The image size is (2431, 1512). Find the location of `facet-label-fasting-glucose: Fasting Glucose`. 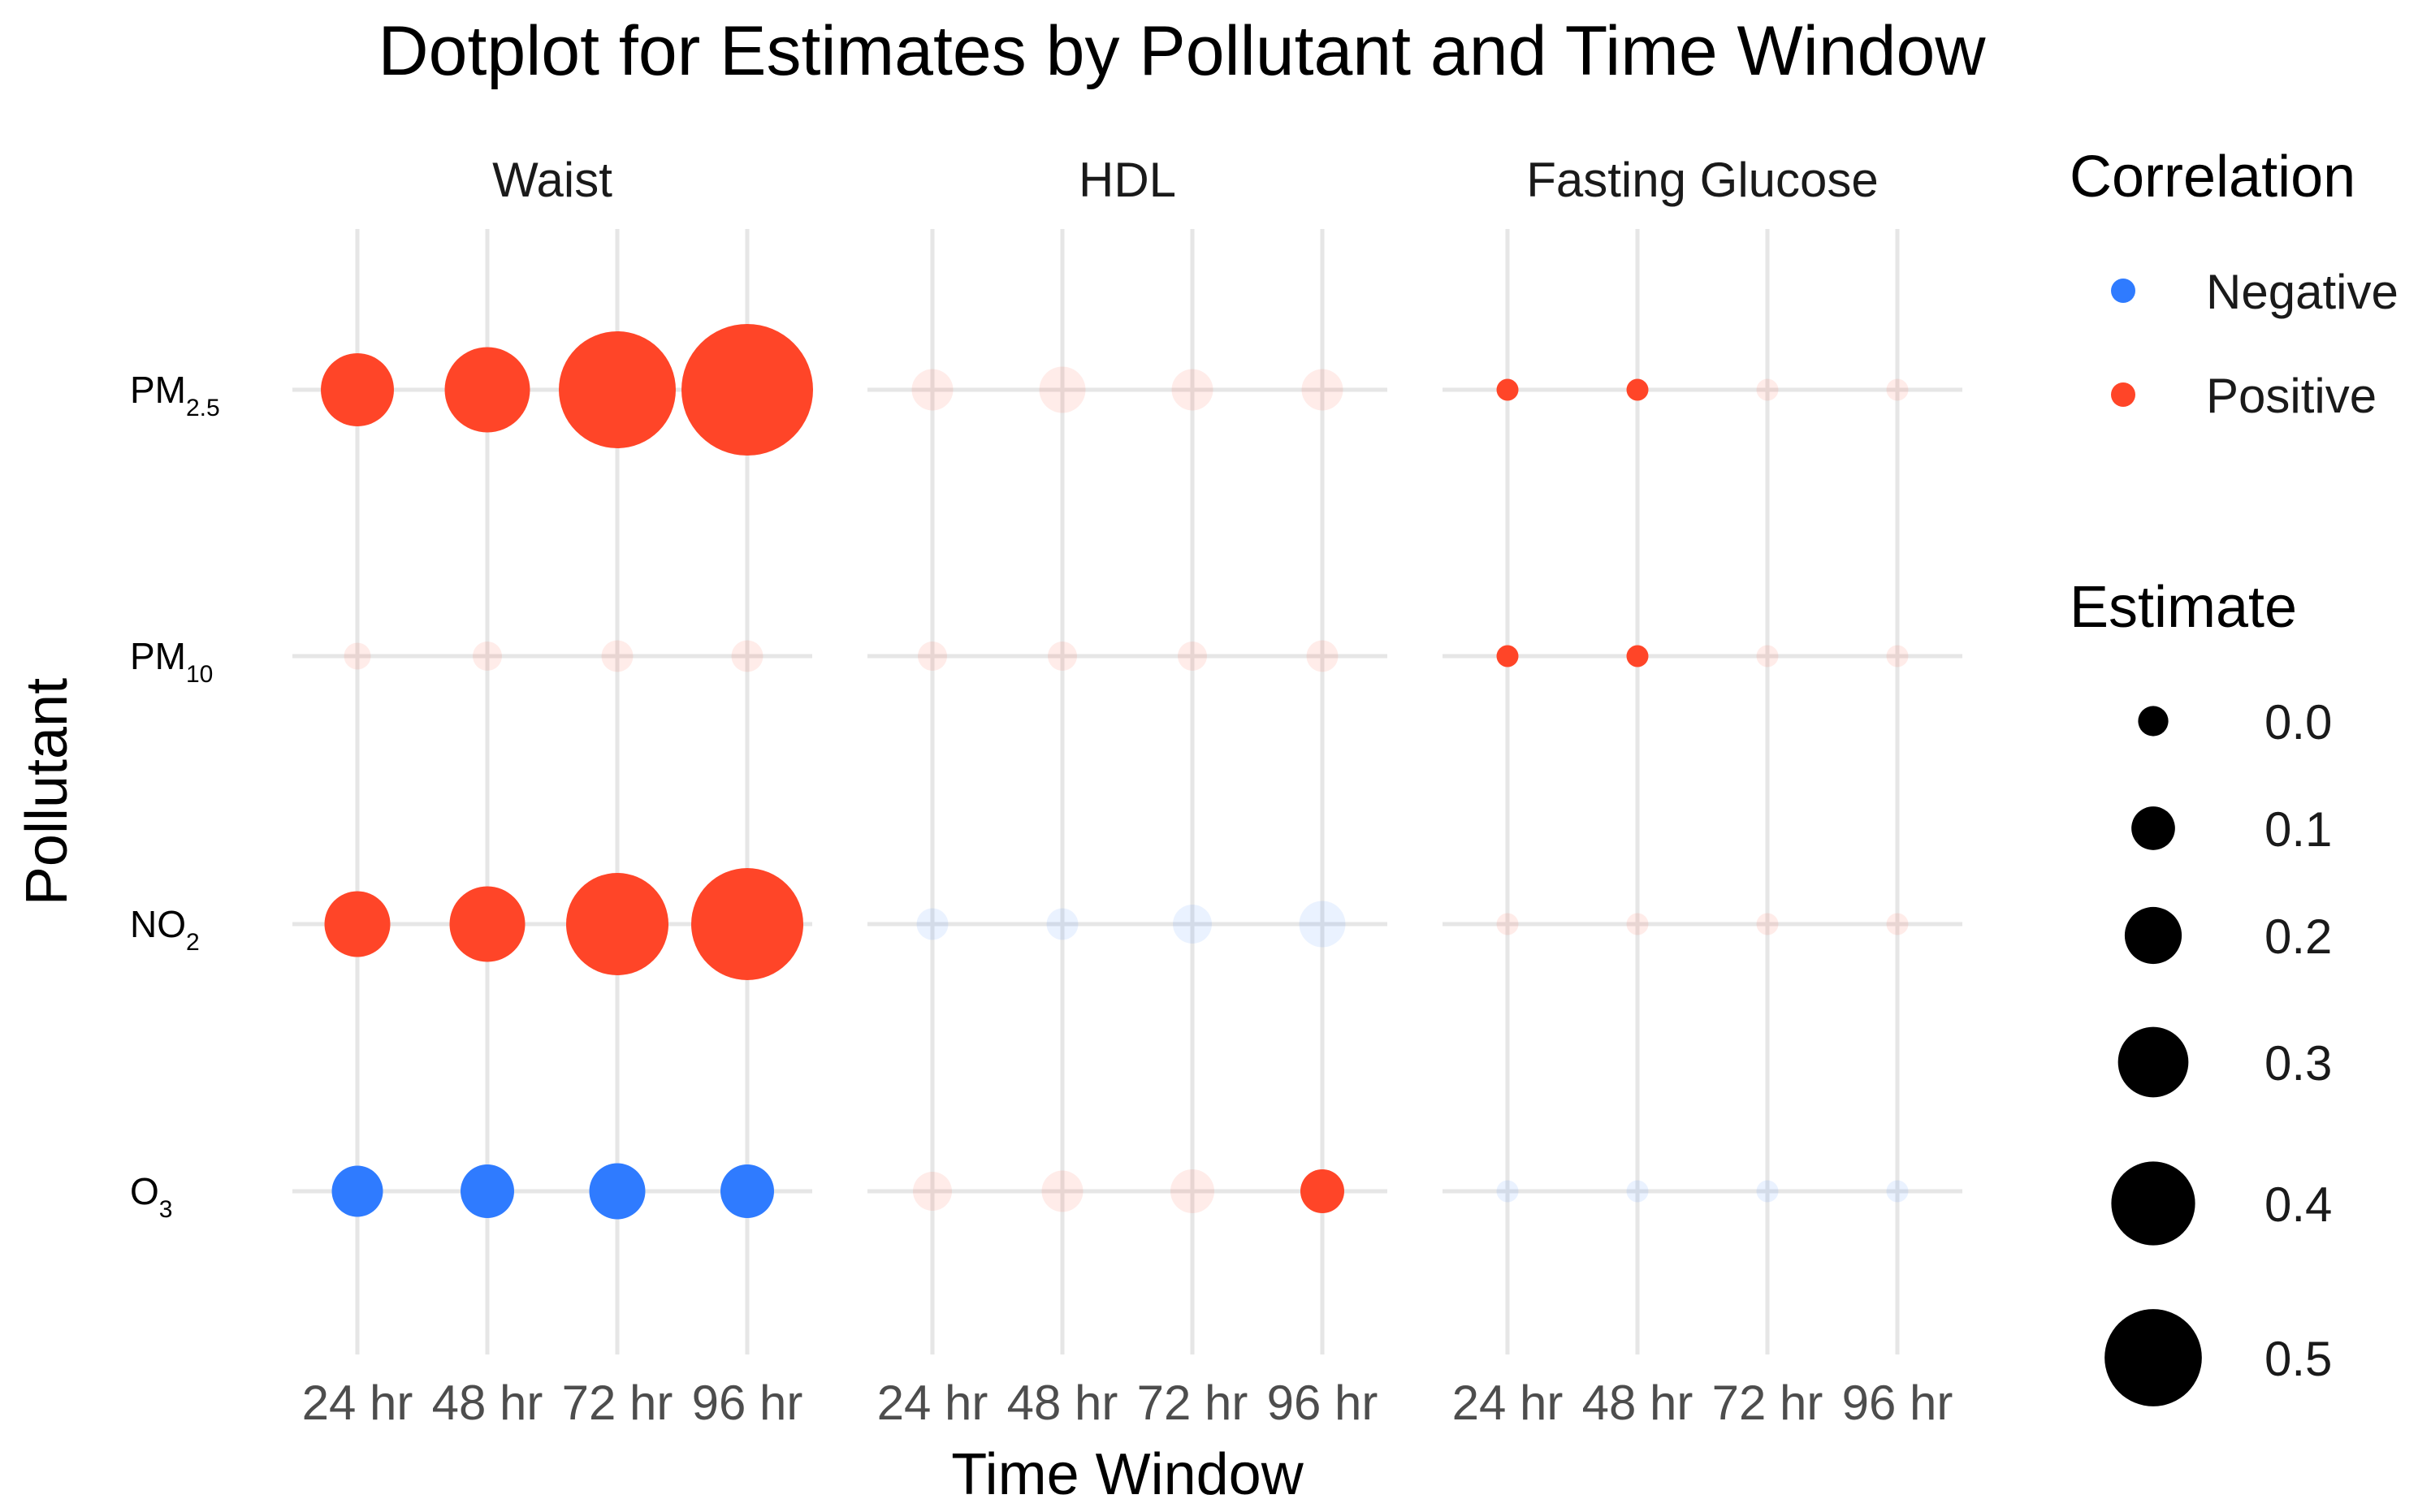

facet-label-fasting-glucose: Fasting Glucose is located at coordinates (1703, 180).